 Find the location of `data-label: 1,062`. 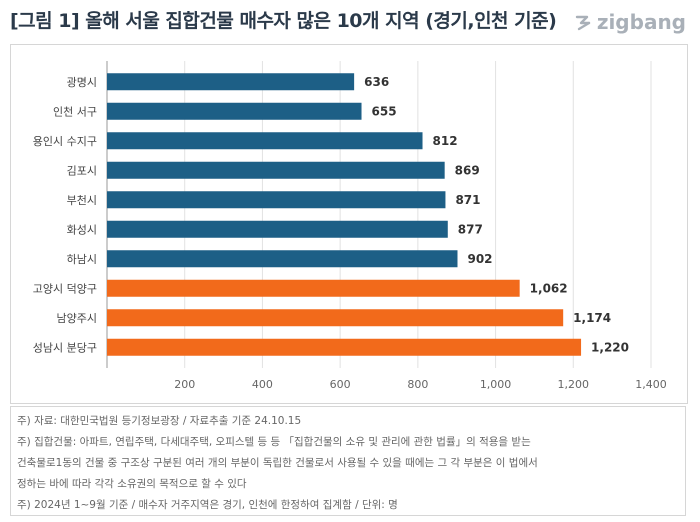

data-label: 1,062 is located at coordinates (549, 288).